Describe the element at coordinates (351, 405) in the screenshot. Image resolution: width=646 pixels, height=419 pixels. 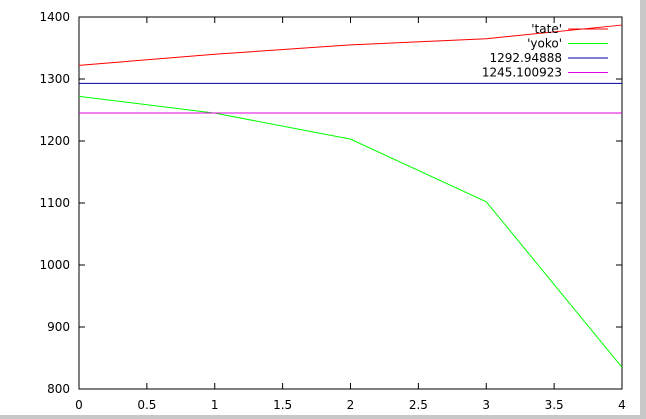
I see `x-tick-label: 2` at that location.